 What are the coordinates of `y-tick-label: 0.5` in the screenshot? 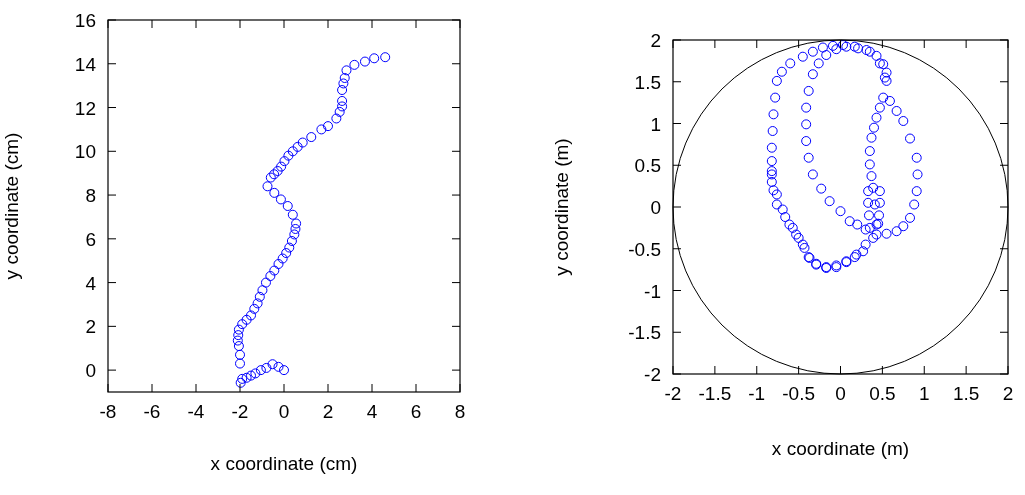 It's located at (647, 166).